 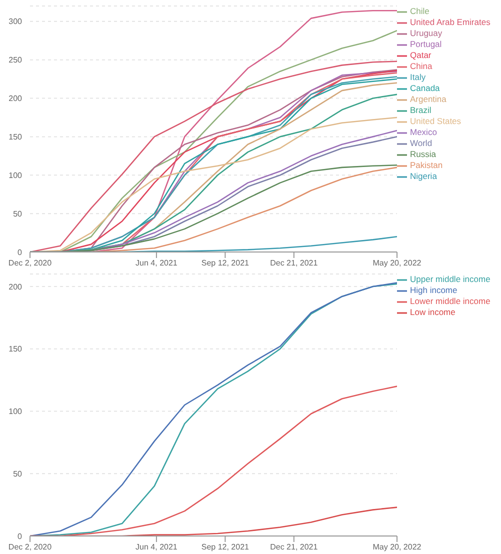 What do you see at coordinates (423, 132) in the screenshot?
I see `legend-label: Mexico` at bounding box center [423, 132].